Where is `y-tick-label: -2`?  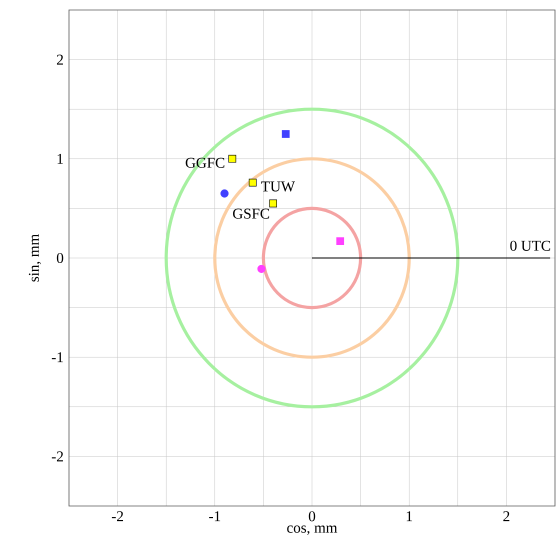 y-tick-label: -2 is located at coordinates (57, 456).